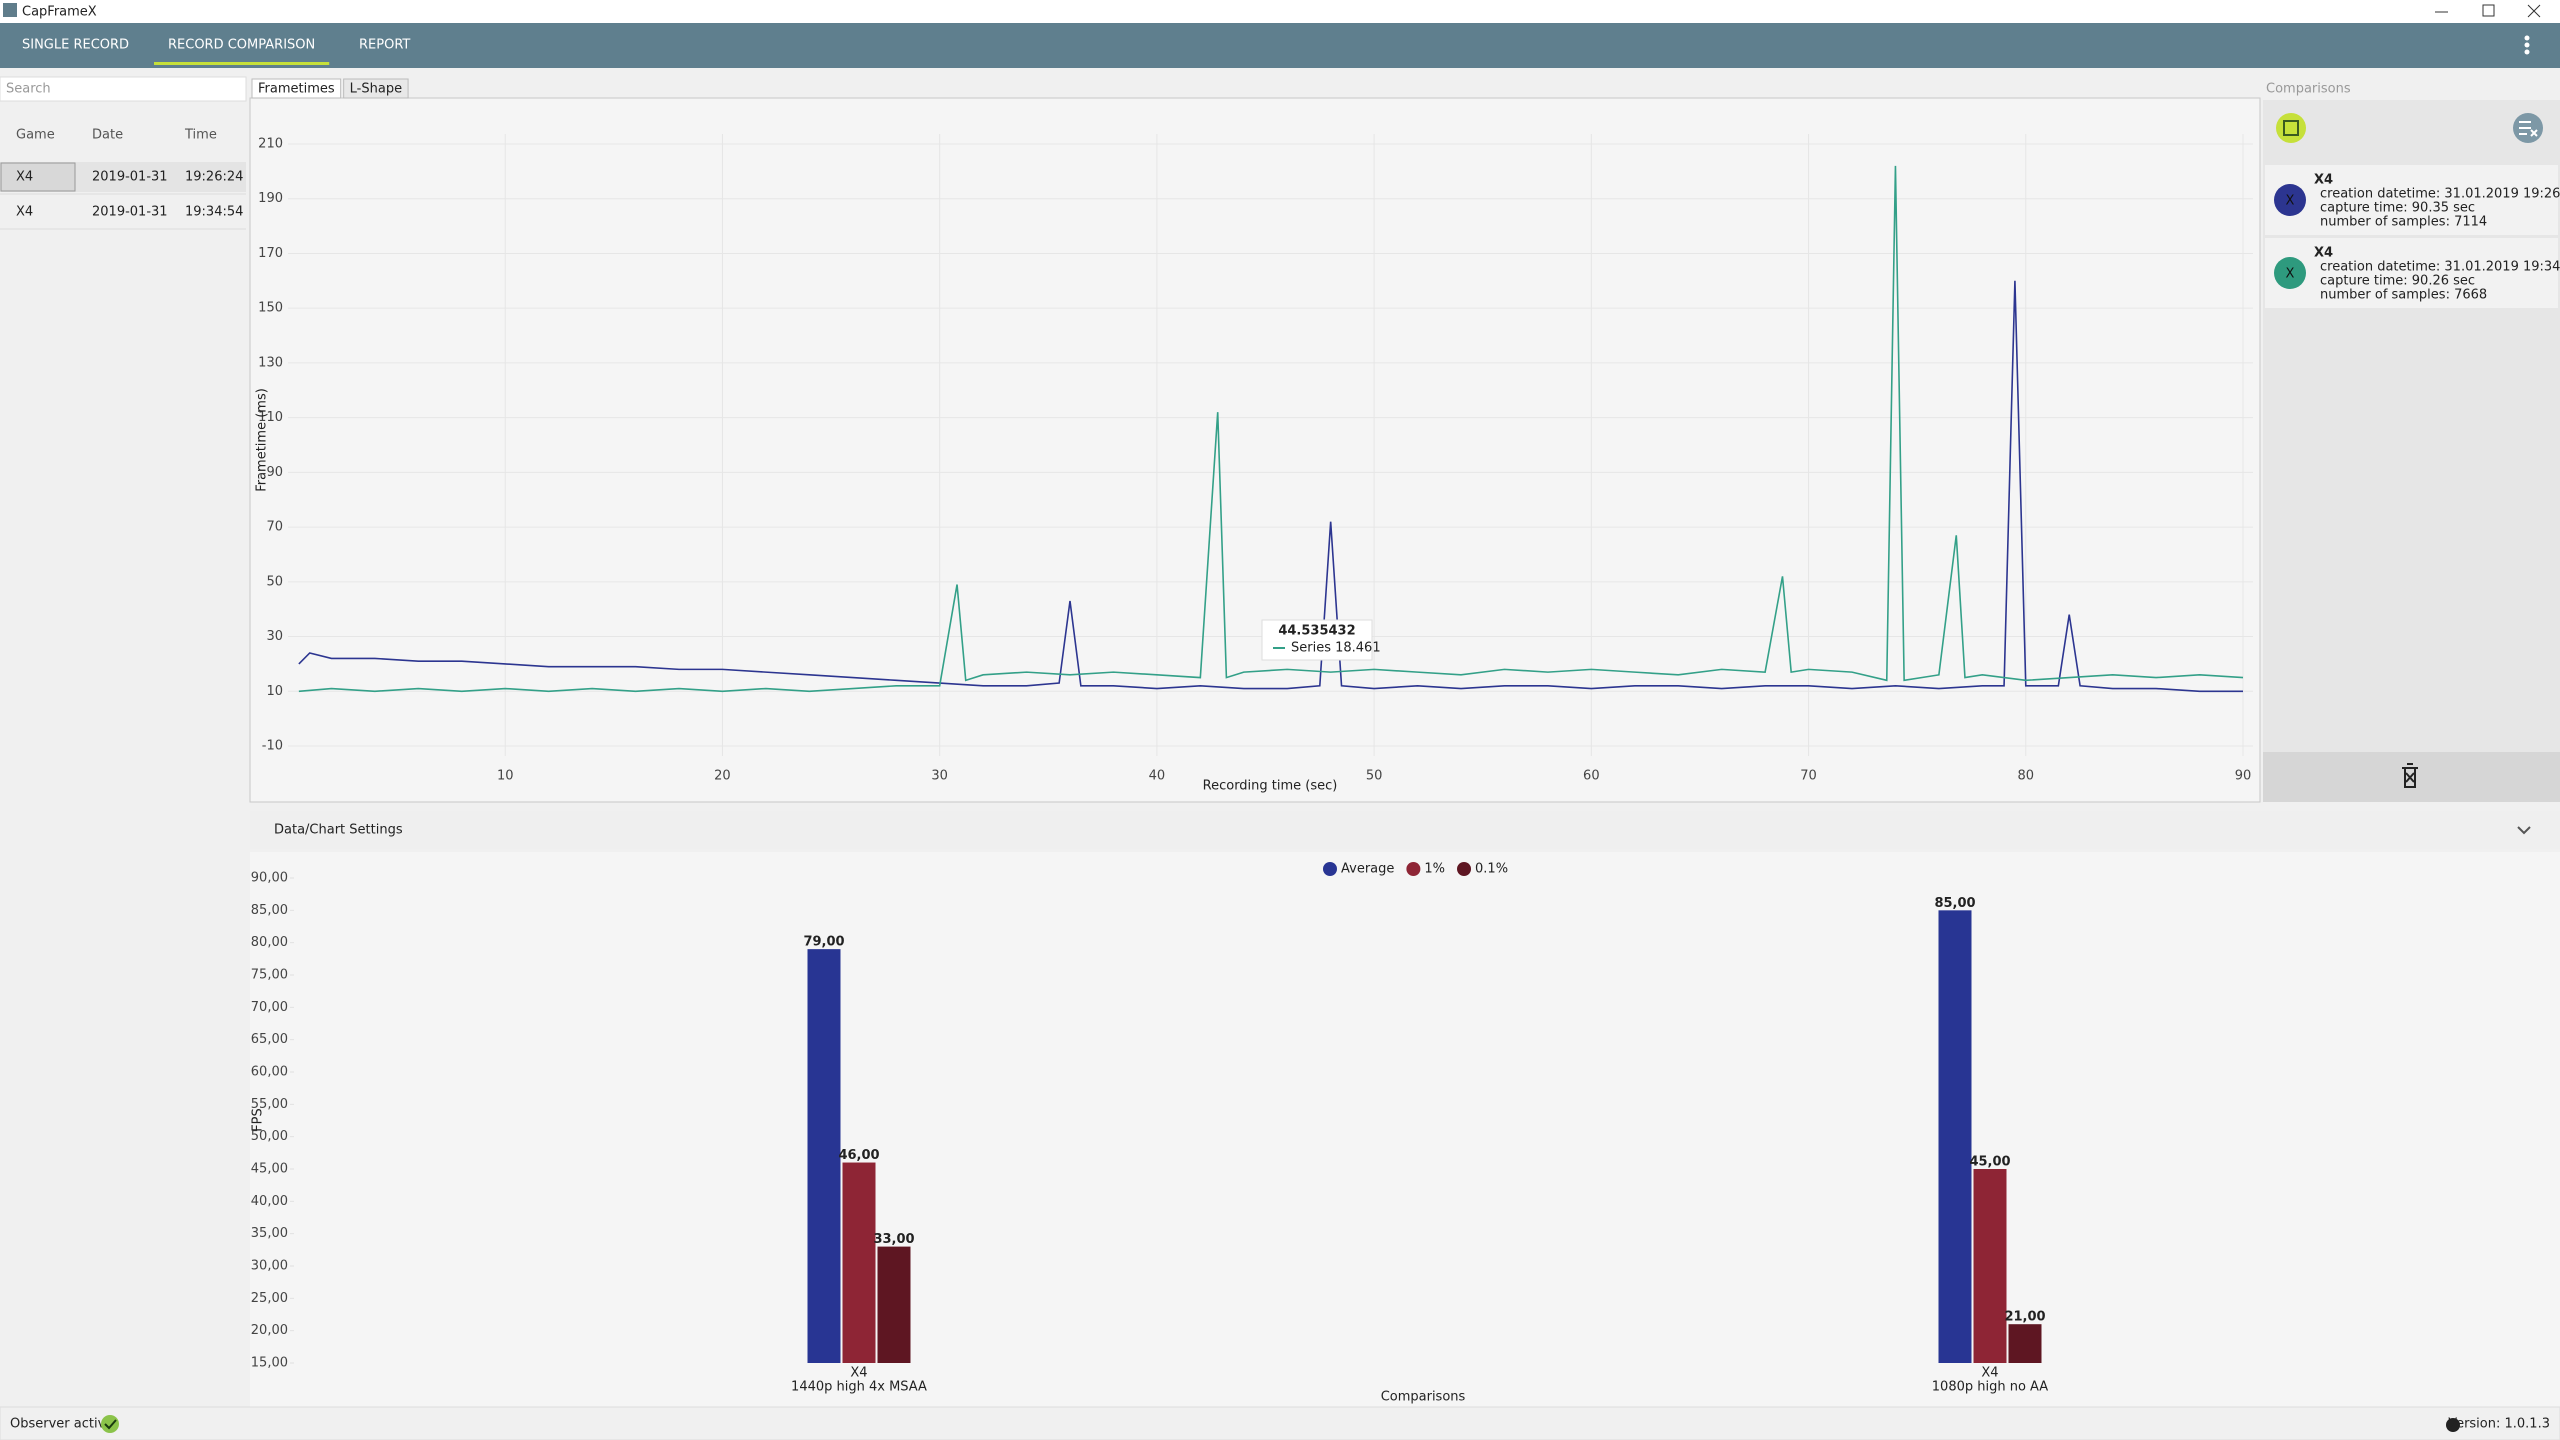  What do you see at coordinates (2440, 267) in the screenshot?
I see `comparison-detail: creation datetime: 31.01.2019 19:34:54` at bounding box center [2440, 267].